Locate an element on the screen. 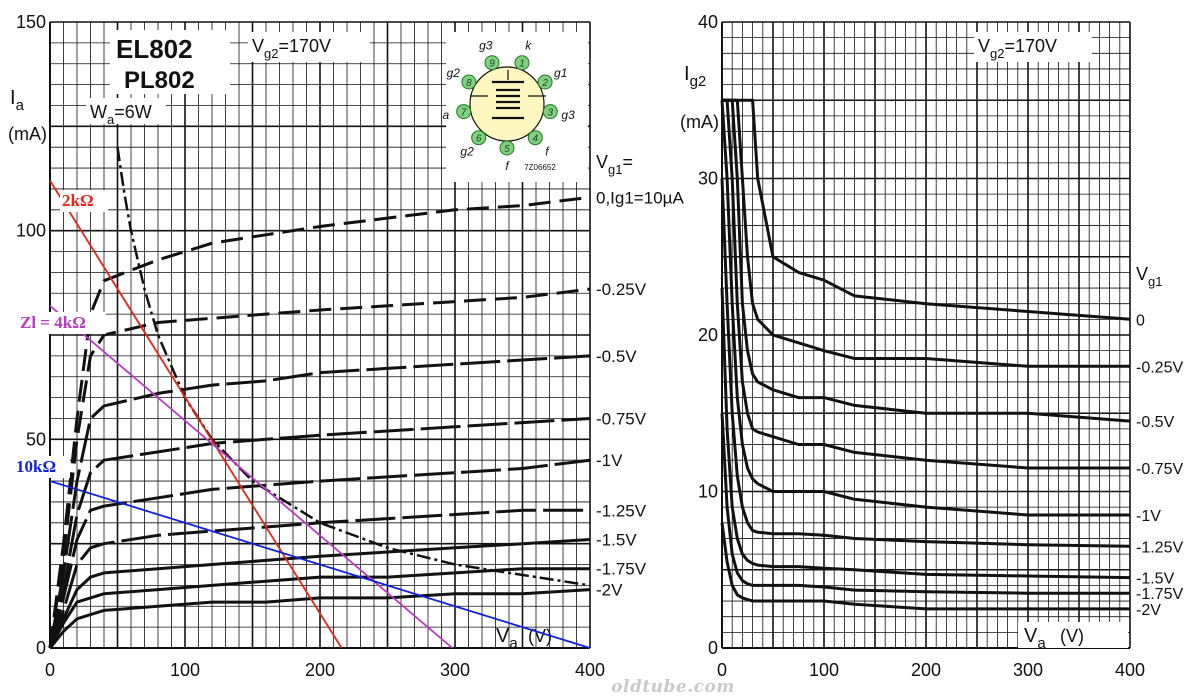 The height and width of the screenshot is (700, 1200). y-axis-subscript: g2 is located at coordinates (698, 81).